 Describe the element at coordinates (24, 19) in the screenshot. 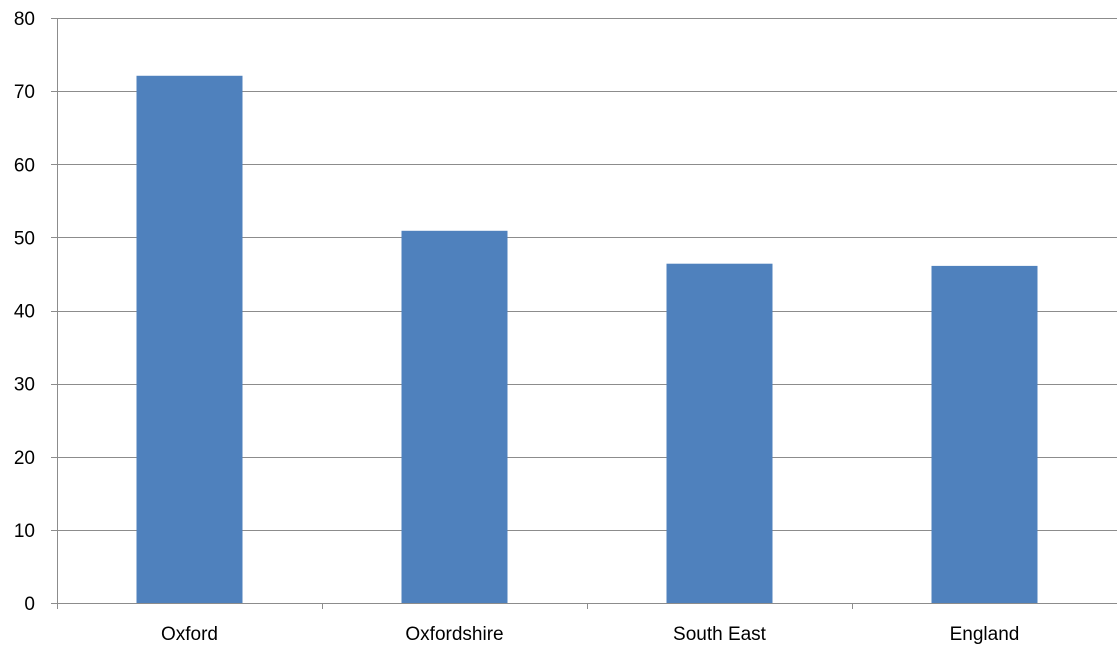

I see `y-tick-label-80: 80` at that location.